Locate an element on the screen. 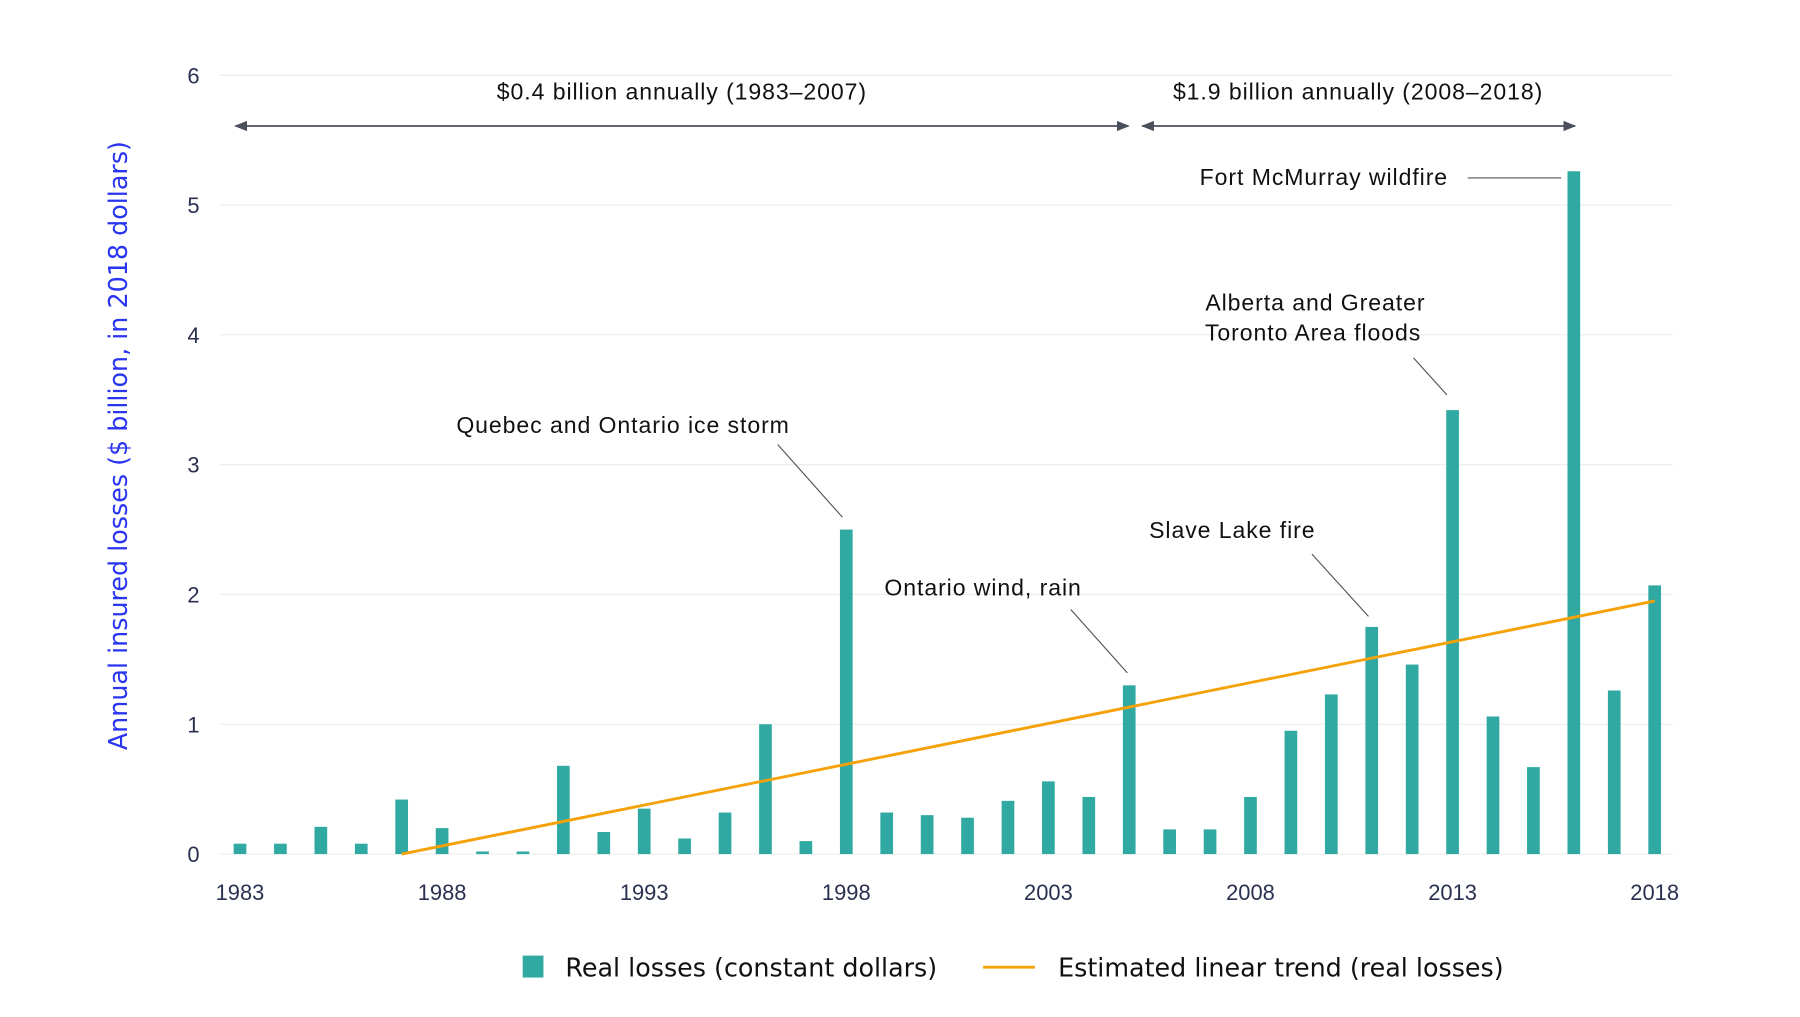 This screenshot has width=1800, height=1017. leader-ontario-wind-rain is located at coordinates (1099, 641).